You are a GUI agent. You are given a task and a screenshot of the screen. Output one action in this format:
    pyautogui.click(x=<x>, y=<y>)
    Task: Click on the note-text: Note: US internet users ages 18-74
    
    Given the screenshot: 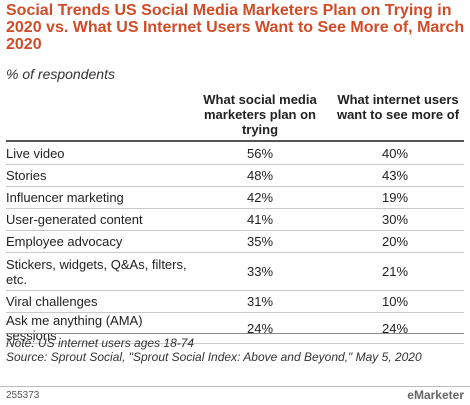 What is the action you would take?
    pyautogui.click(x=100, y=343)
    